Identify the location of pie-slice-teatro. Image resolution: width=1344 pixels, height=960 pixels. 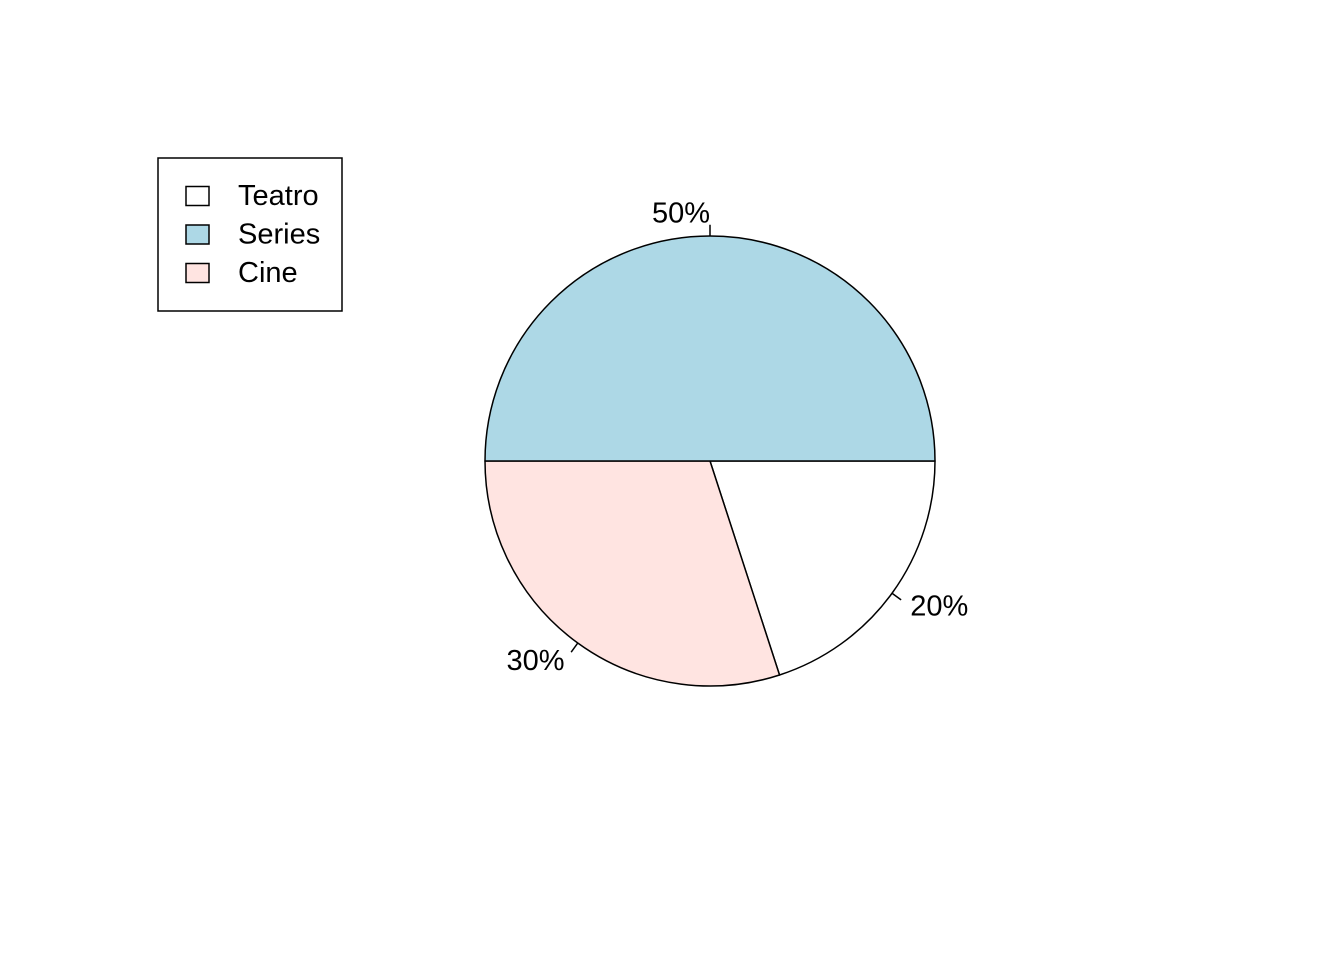
(822, 568).